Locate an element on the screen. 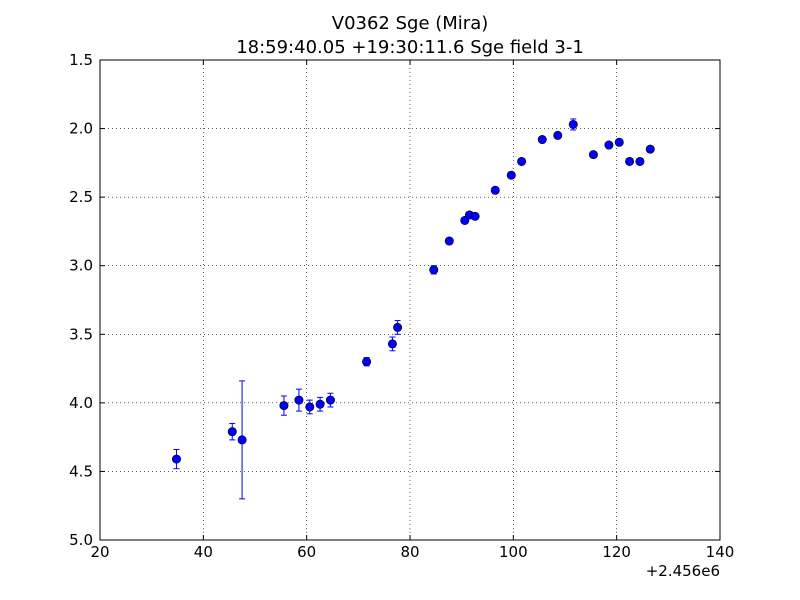 The width and height of the screenshot is (800, 600). x-tick-label: 80 is located at coordinates (409, 552).